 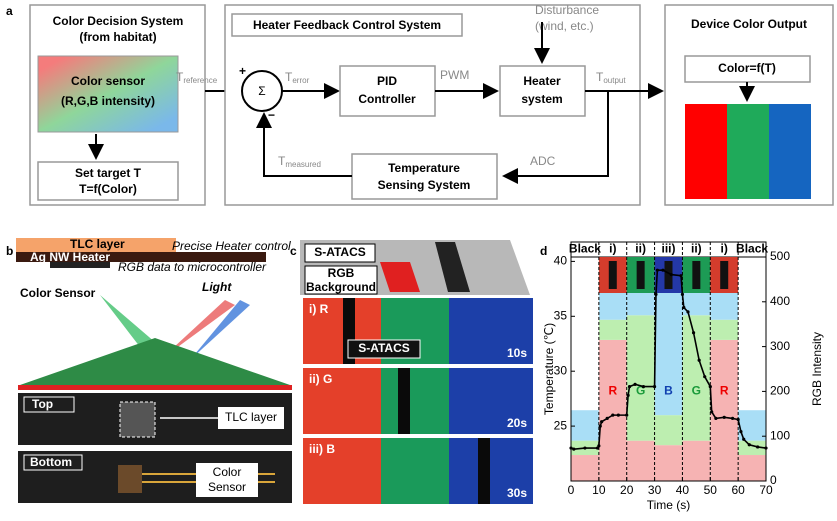 I want to click on heater-text: Heater, so click(x=542, y=81).